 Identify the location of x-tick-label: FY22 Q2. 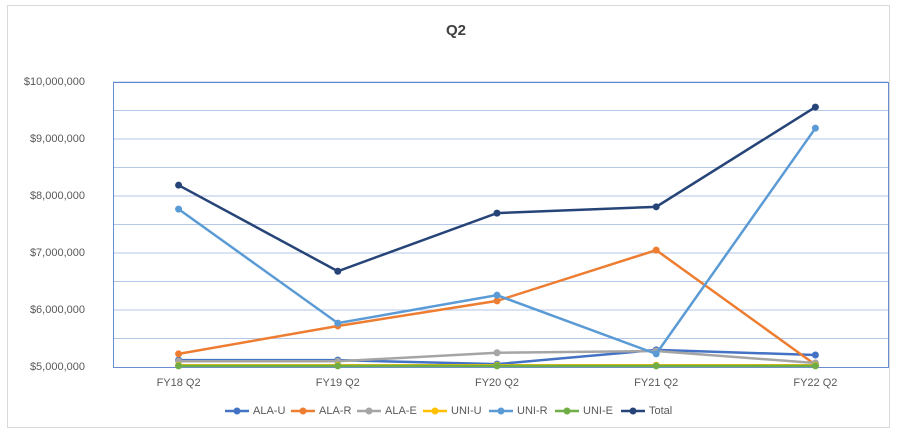
(815, 383).